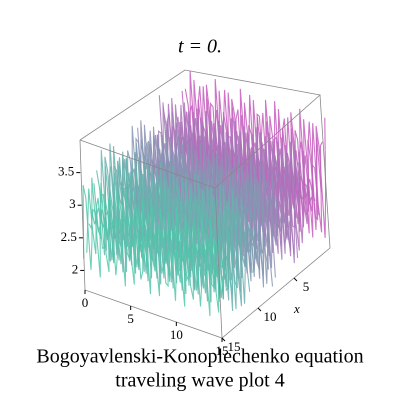  I want to click on x-tick-label: 15, so click(234, 346).